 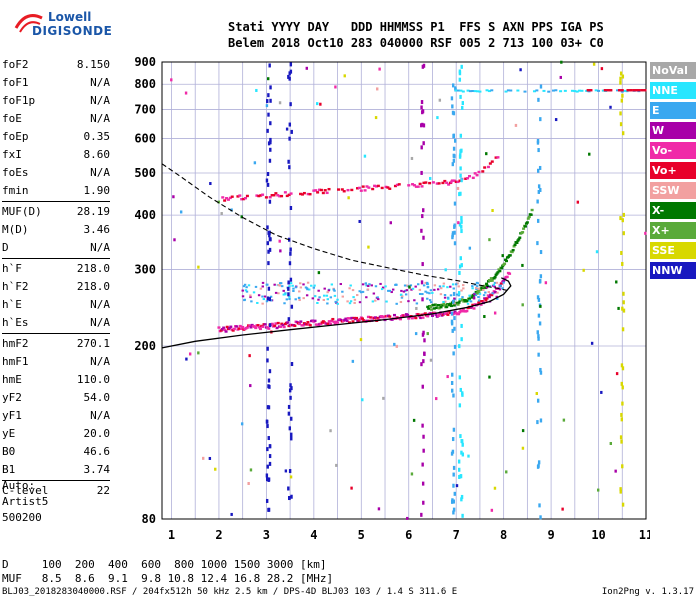 What do you see at coordinates (503, 535) in the screenshot?
I see `x-tick-label: 8` at bounding box center [503, 535].